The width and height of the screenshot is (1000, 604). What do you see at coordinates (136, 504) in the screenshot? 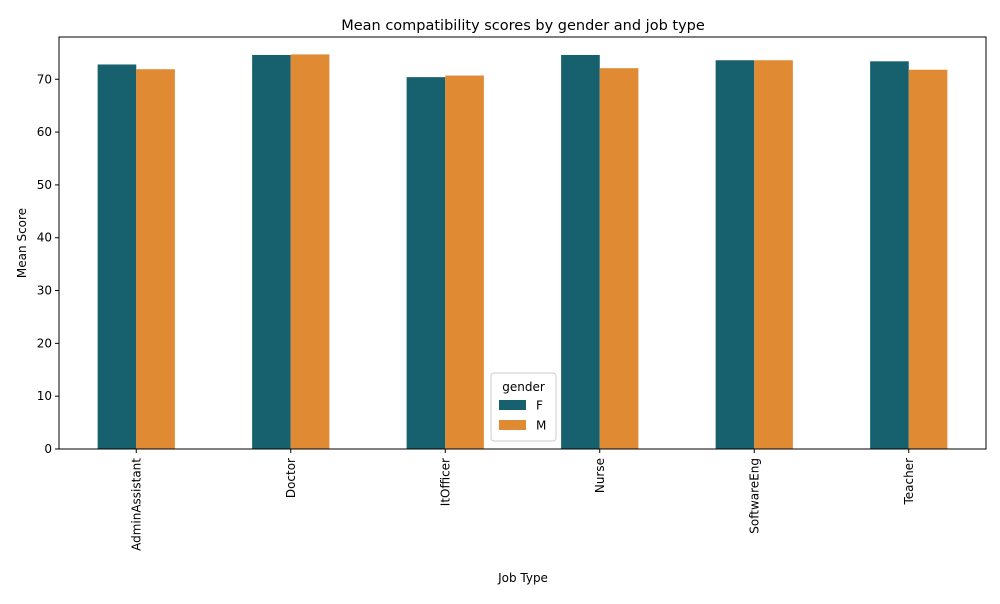
I see `x-tick-label: AdminAssistant` at bounding box center [136, 504].